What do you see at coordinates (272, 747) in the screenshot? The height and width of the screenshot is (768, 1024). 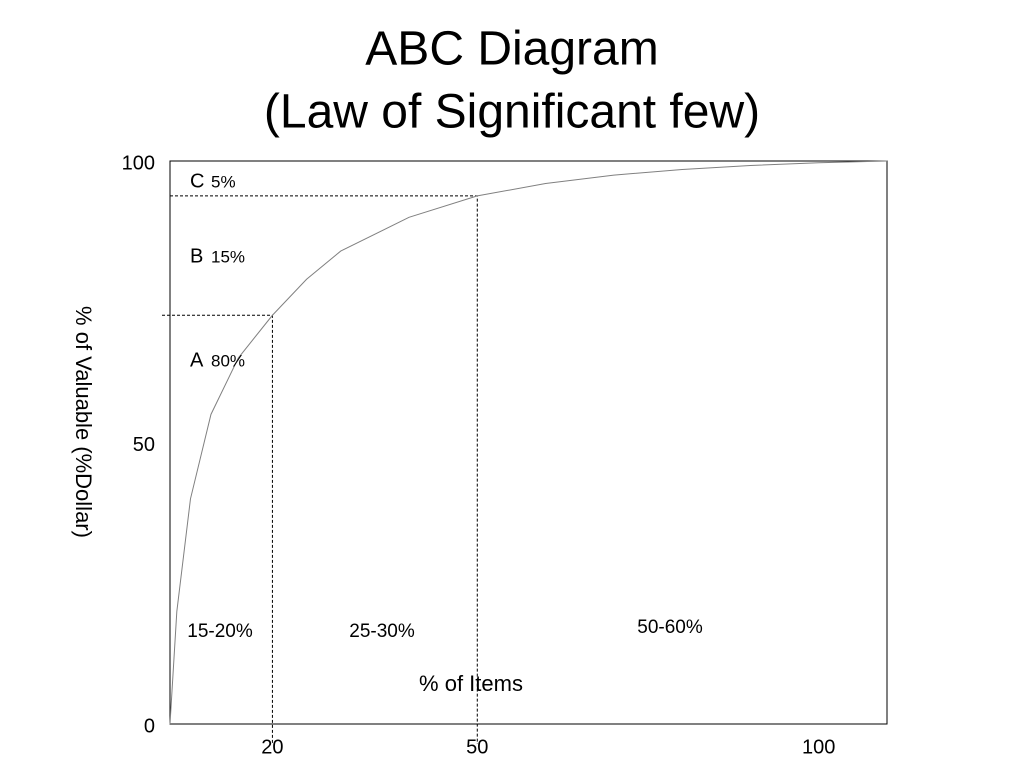 I see `x-tick-label: 20` at bounding box center [272, 747].